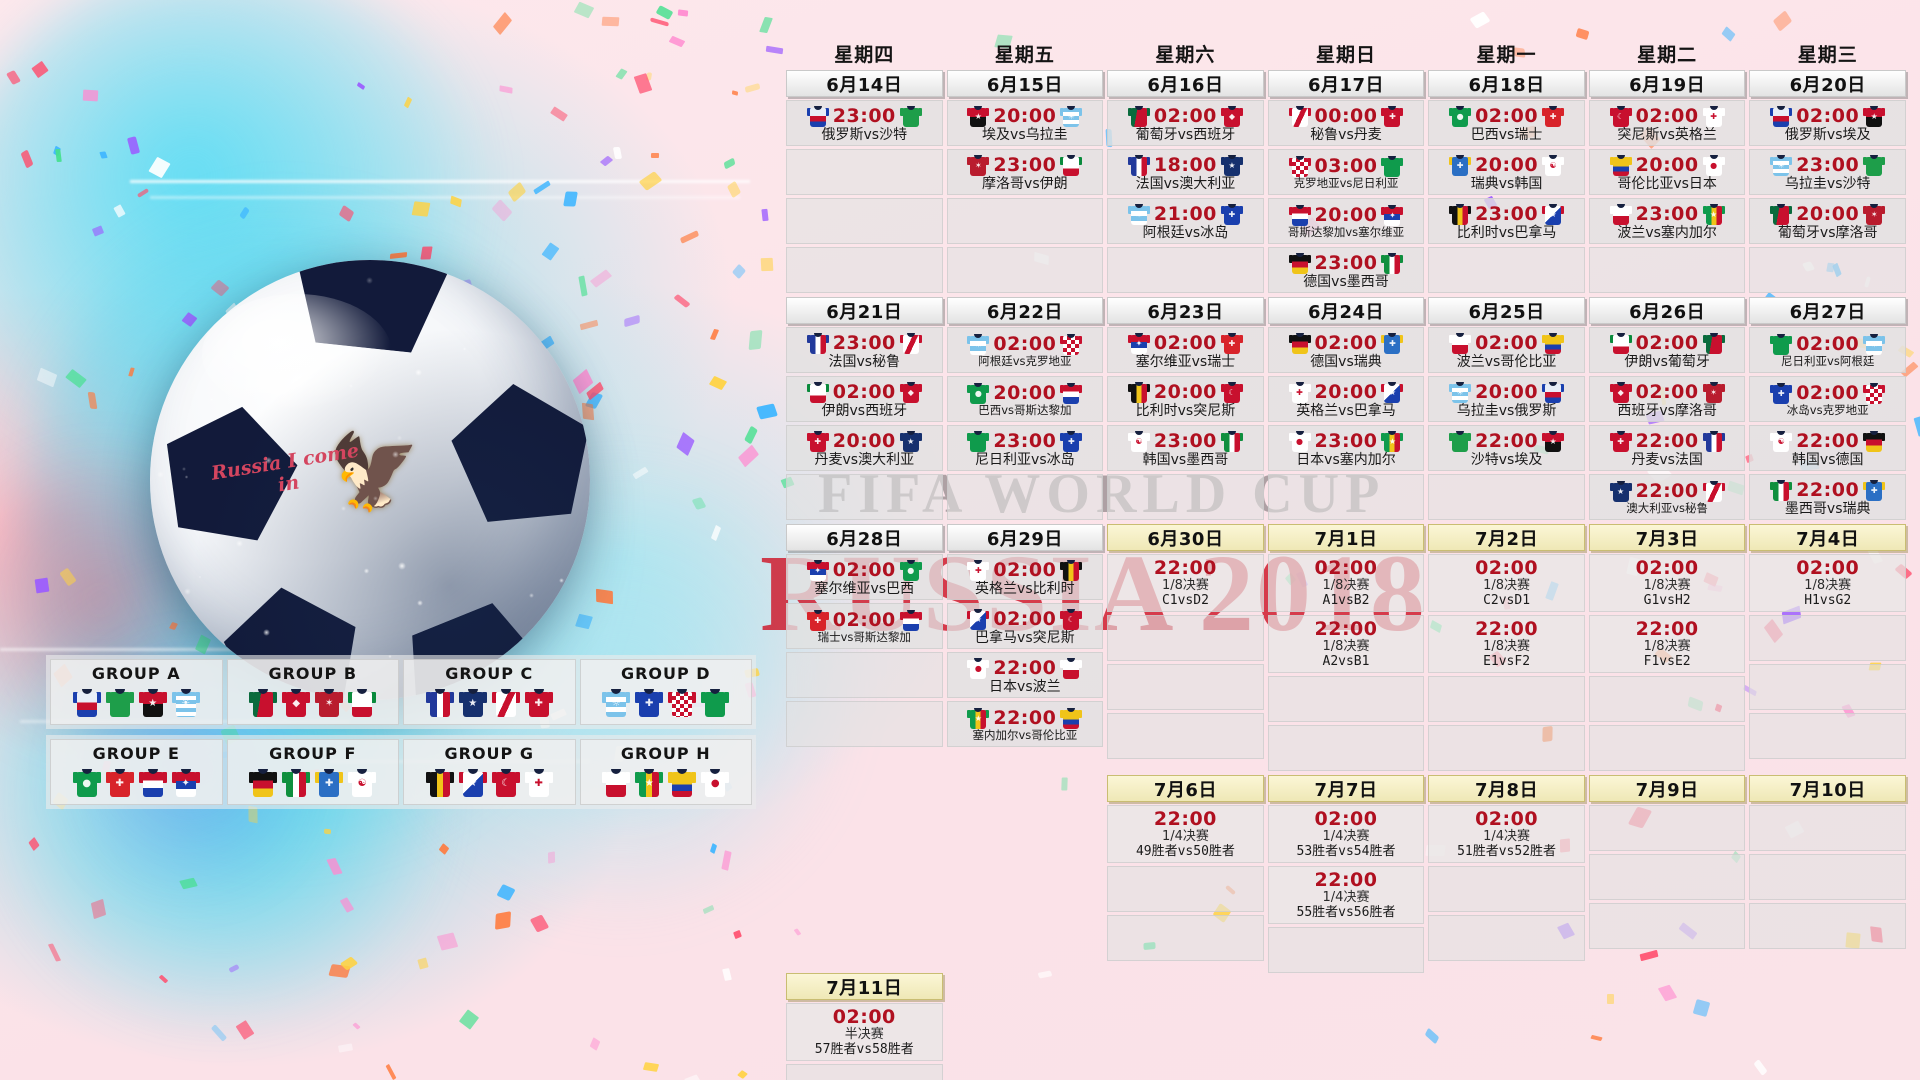  Describe the element at coordinates (1346, 221) in the screenshot. I see `group-match-cell: 20:00 ✦ 哥斯达黎加vs塞尔维亚` at that location.